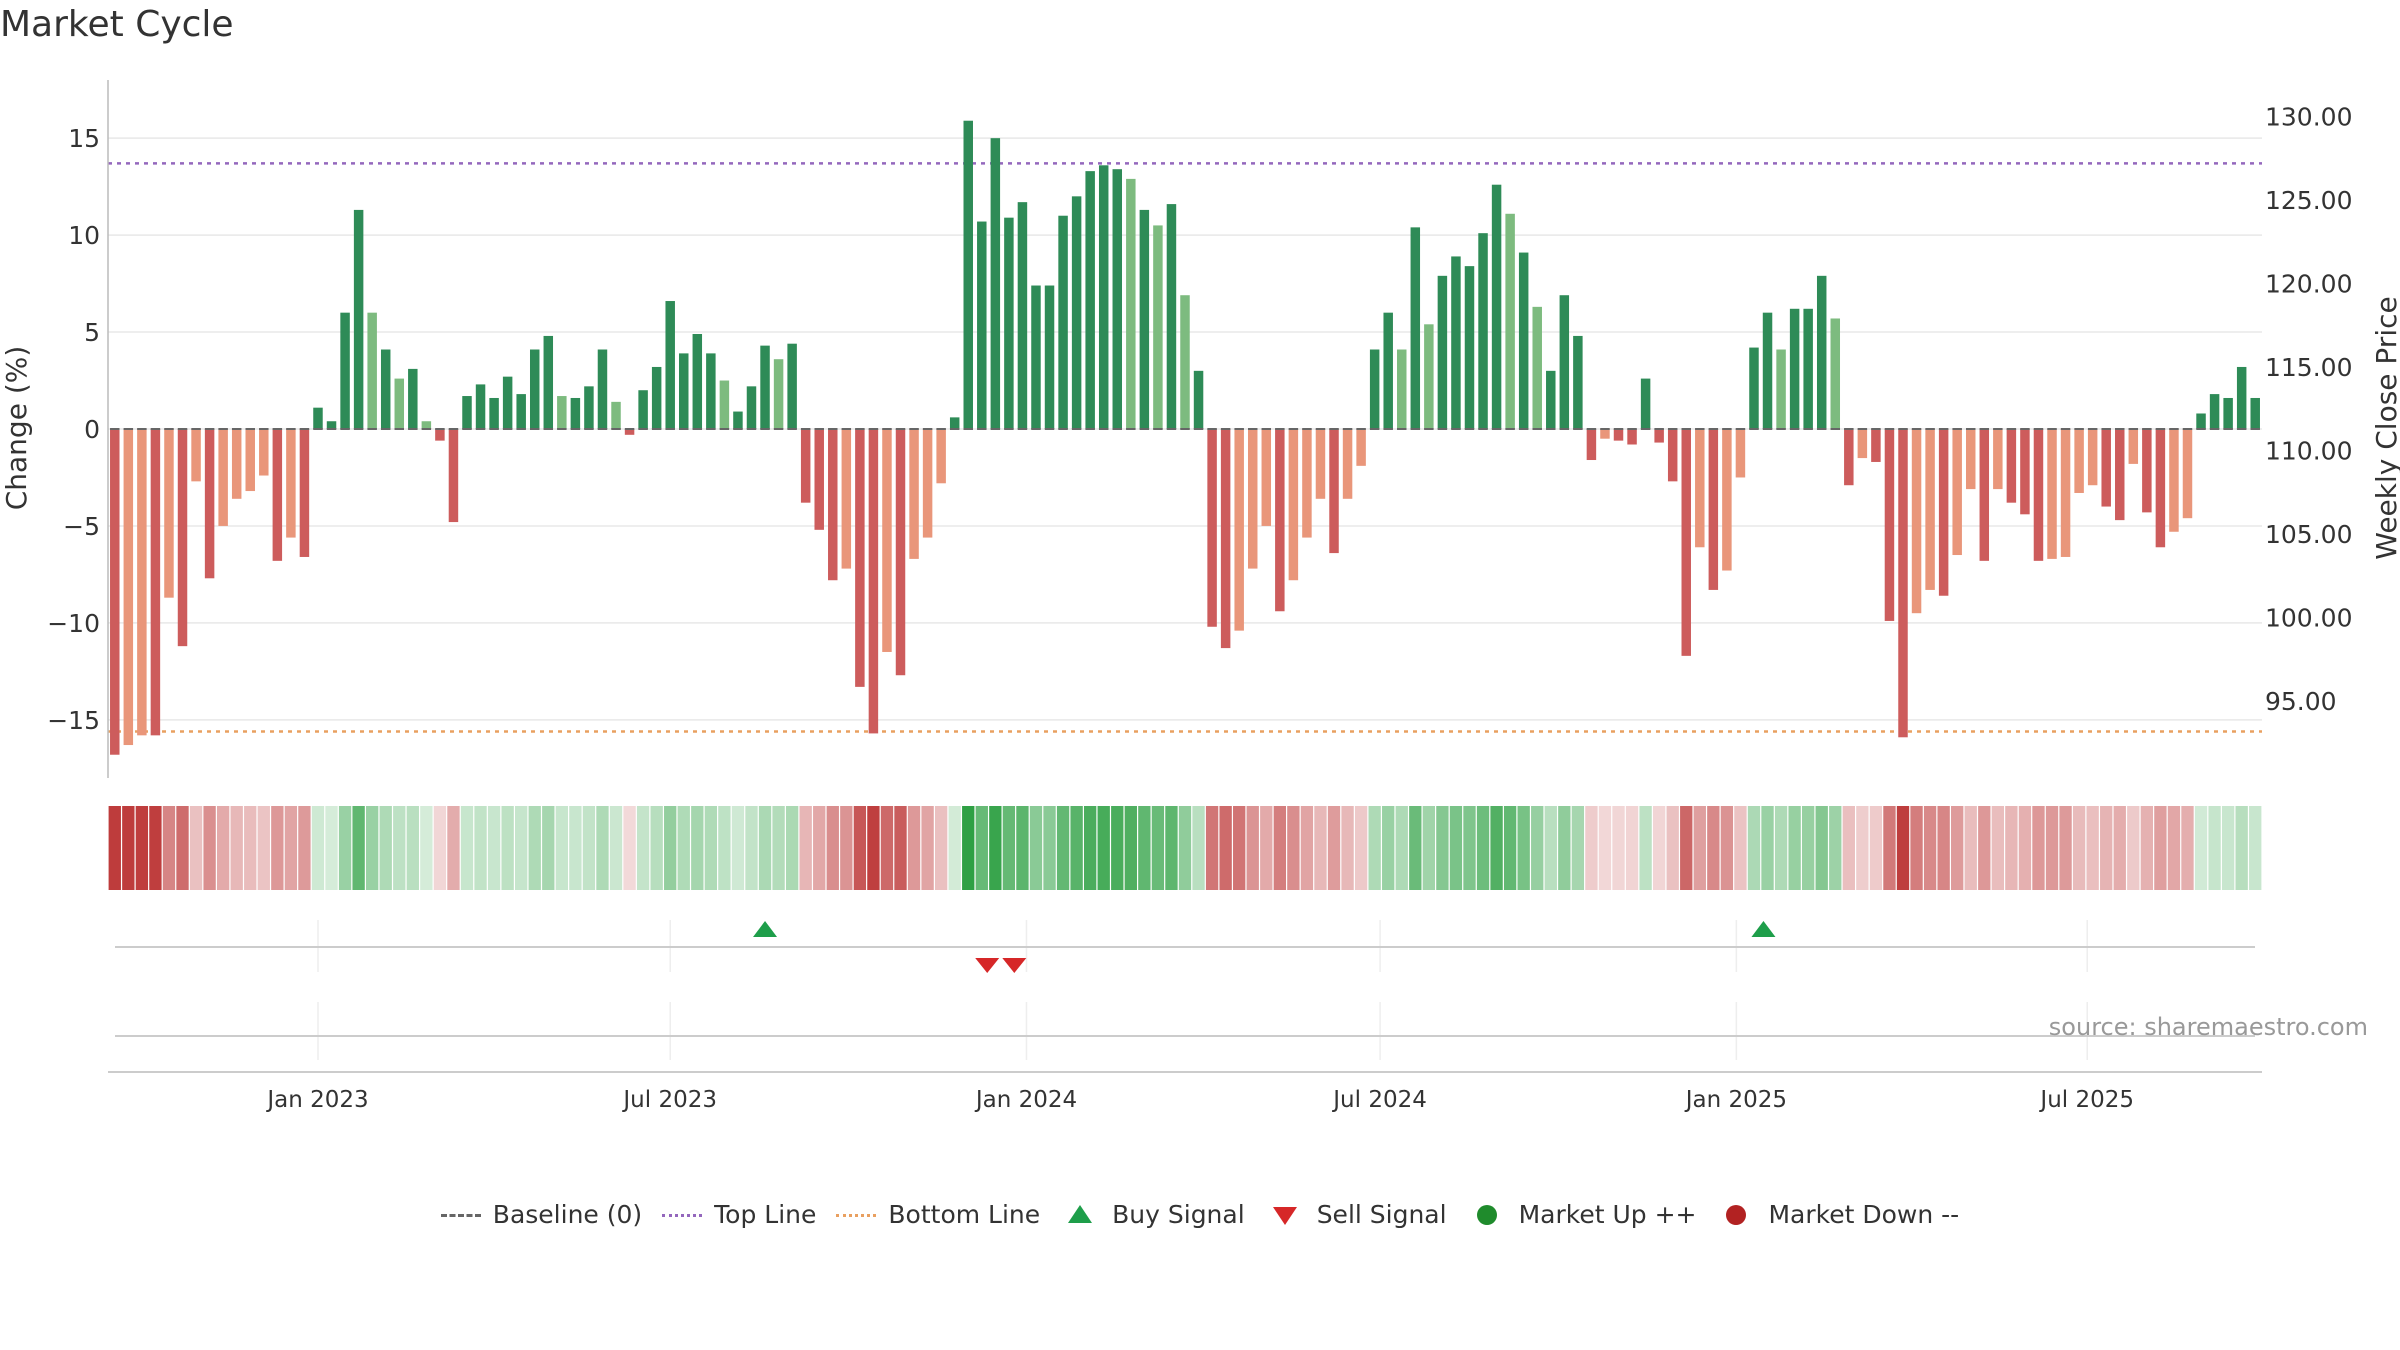 The height and width of the screenshot is (1350, 2400). What do you see at coordinates (2308, 367) in the screenshot?
I see `y-tick-label-right: 115.00` at bounding box center [2308, 367].